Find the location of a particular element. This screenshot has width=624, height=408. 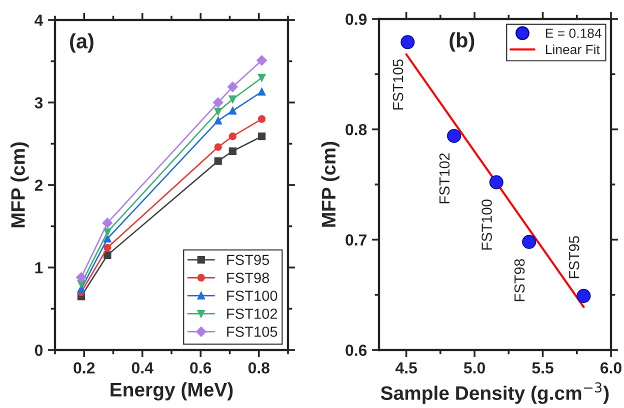

x-tick-label: 0.2 is located at coordinates (84, 368).